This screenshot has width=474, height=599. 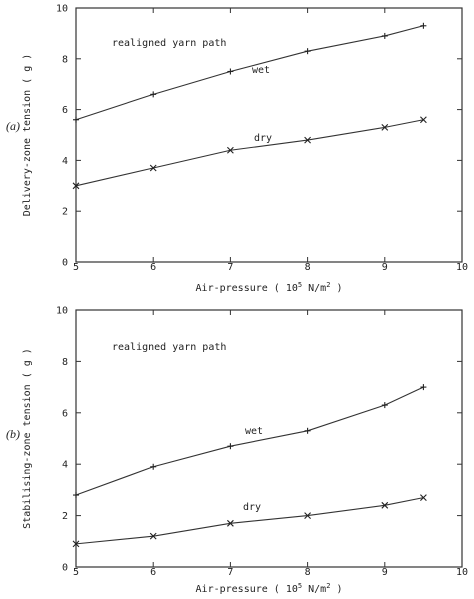 I want to click on y-axis-label: Delivery-zone tension ( g ), so click(x=27, y=135).